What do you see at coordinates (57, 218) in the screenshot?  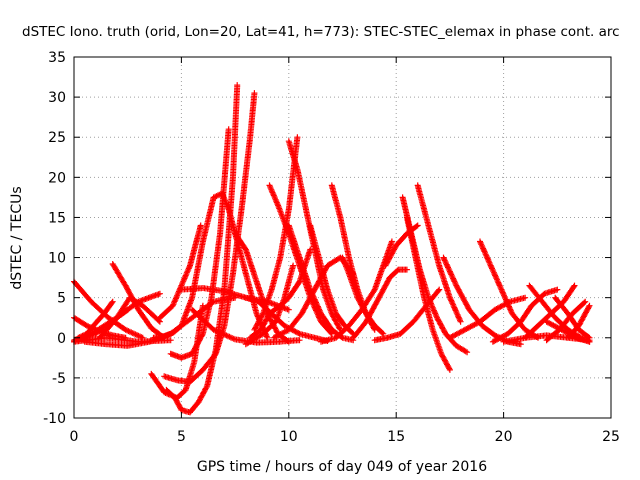 I see `y-tick-label: 15` at bounding box center [57, 218].